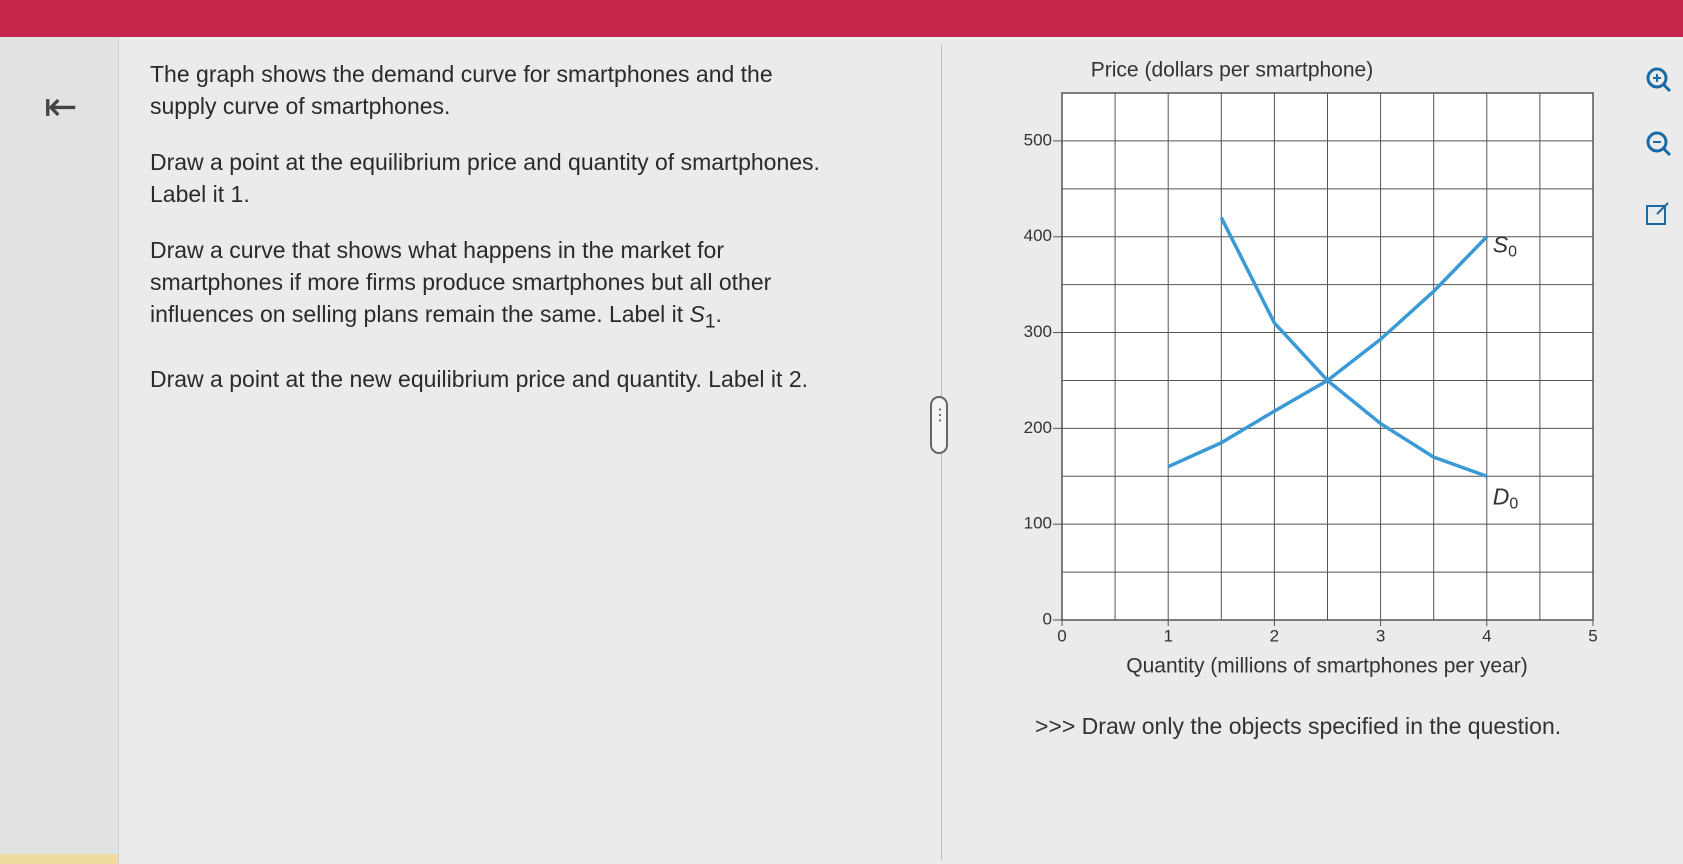  Describe the element at coordinates (1061, 635) in the screenshot. I see `x-tick-label: 0` at that location.